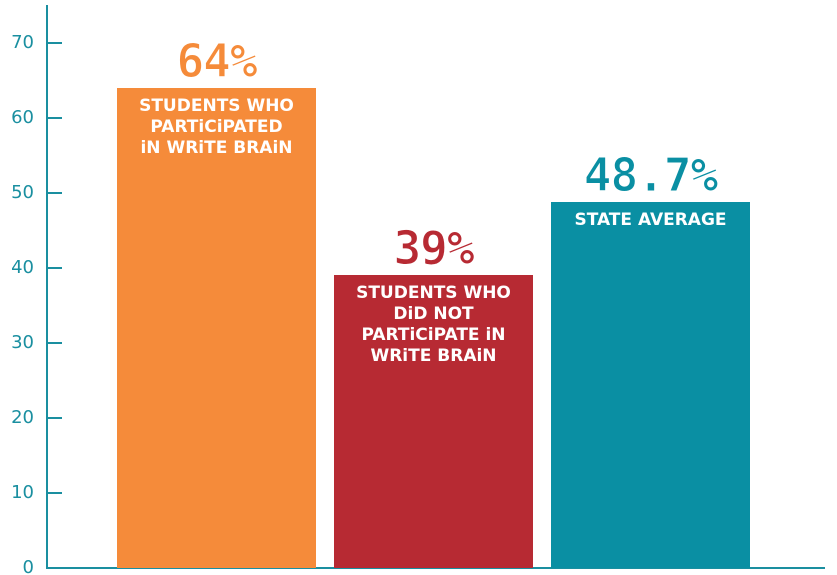  I want to click on category-label: STATE AVERAGE, so click(650, 220).